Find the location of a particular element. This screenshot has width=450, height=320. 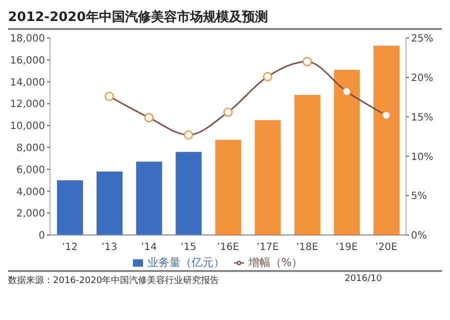

y2-tick-label: 10% is located at coordinates (422, 157).